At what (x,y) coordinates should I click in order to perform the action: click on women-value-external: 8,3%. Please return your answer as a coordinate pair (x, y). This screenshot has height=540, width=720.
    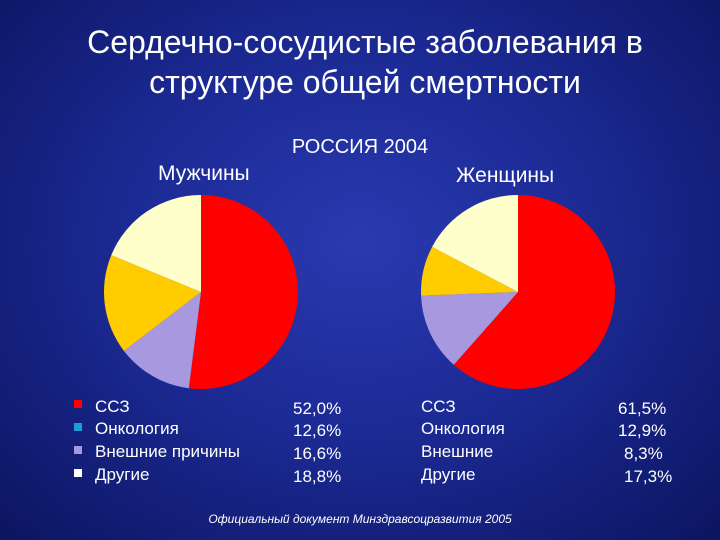
    Looking at the image, I should click on (643, 453).